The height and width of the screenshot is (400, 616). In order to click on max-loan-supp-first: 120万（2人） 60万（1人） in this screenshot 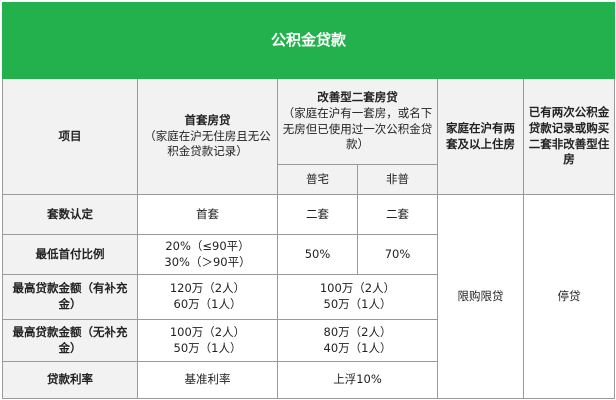, I will do `click(207, 297)`.